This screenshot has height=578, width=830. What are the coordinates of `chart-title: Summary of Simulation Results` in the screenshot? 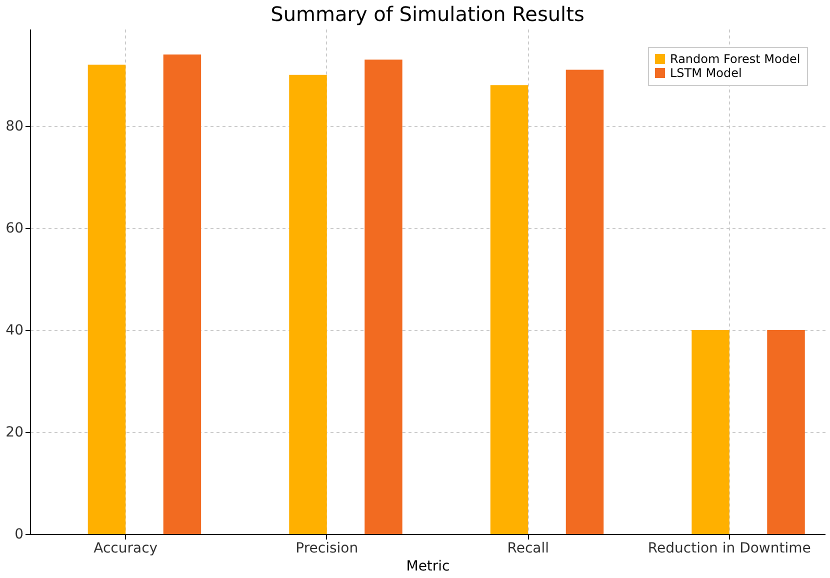 It's located at (427, 14).